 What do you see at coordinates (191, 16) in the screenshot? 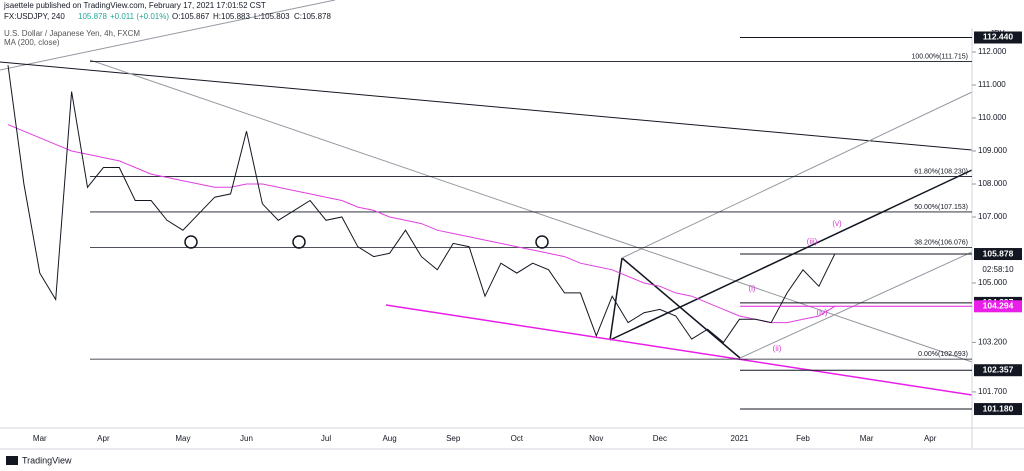
I see `open: O:105.867` at bounding box center [191, 16].